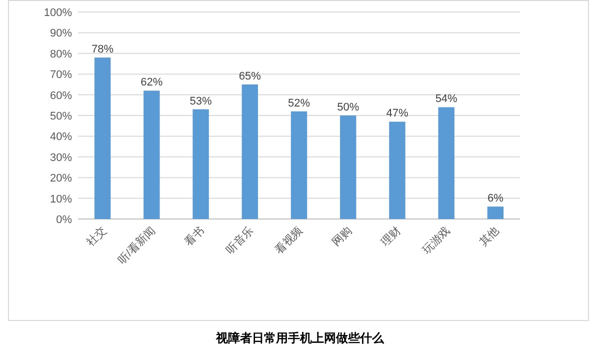  I want to click on y-tick-label: 40%, so click(61, 137).